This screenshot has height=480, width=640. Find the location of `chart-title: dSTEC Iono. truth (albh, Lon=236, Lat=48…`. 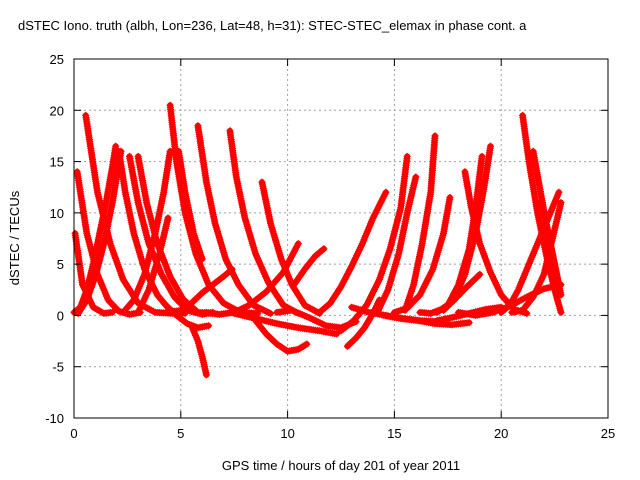

chart-title: dSTEC Iono. truth (albh, Lon=236, Lat=48… is located at coordinates (272, 25).